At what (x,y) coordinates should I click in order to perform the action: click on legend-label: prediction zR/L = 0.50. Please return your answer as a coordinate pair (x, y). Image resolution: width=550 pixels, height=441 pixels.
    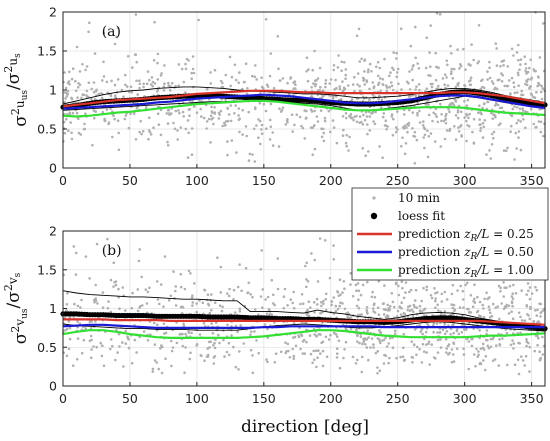
    Looking at the image, I should click on (466, 253).